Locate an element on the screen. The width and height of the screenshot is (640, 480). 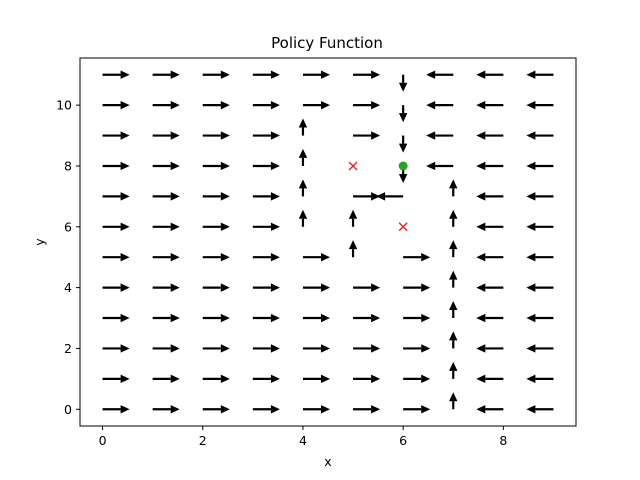
y-tick-label: 2 is located at coordinates (68, 348).